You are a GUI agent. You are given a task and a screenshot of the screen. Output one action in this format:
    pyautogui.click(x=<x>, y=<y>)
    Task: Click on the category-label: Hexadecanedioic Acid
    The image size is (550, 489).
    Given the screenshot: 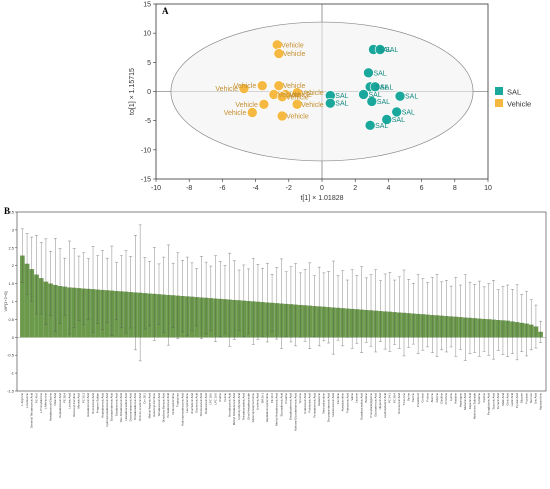 What is the action you would take?
    pyautogui.click(x=126, y=407)
    